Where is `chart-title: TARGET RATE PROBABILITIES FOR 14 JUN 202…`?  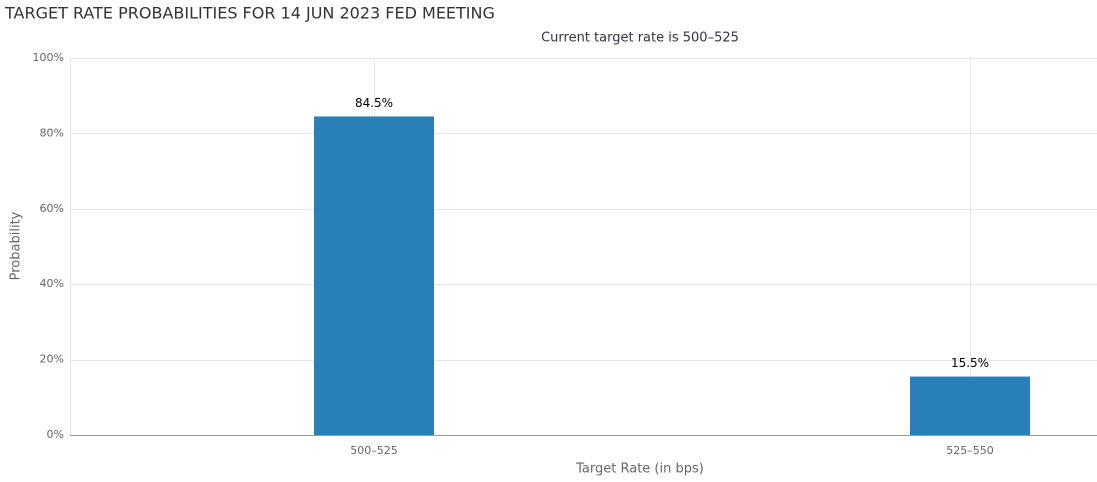
chart-title: TARGET RATE PROBABILITIES FOR 14 JUN 202… is located at coordinates (249, 13).